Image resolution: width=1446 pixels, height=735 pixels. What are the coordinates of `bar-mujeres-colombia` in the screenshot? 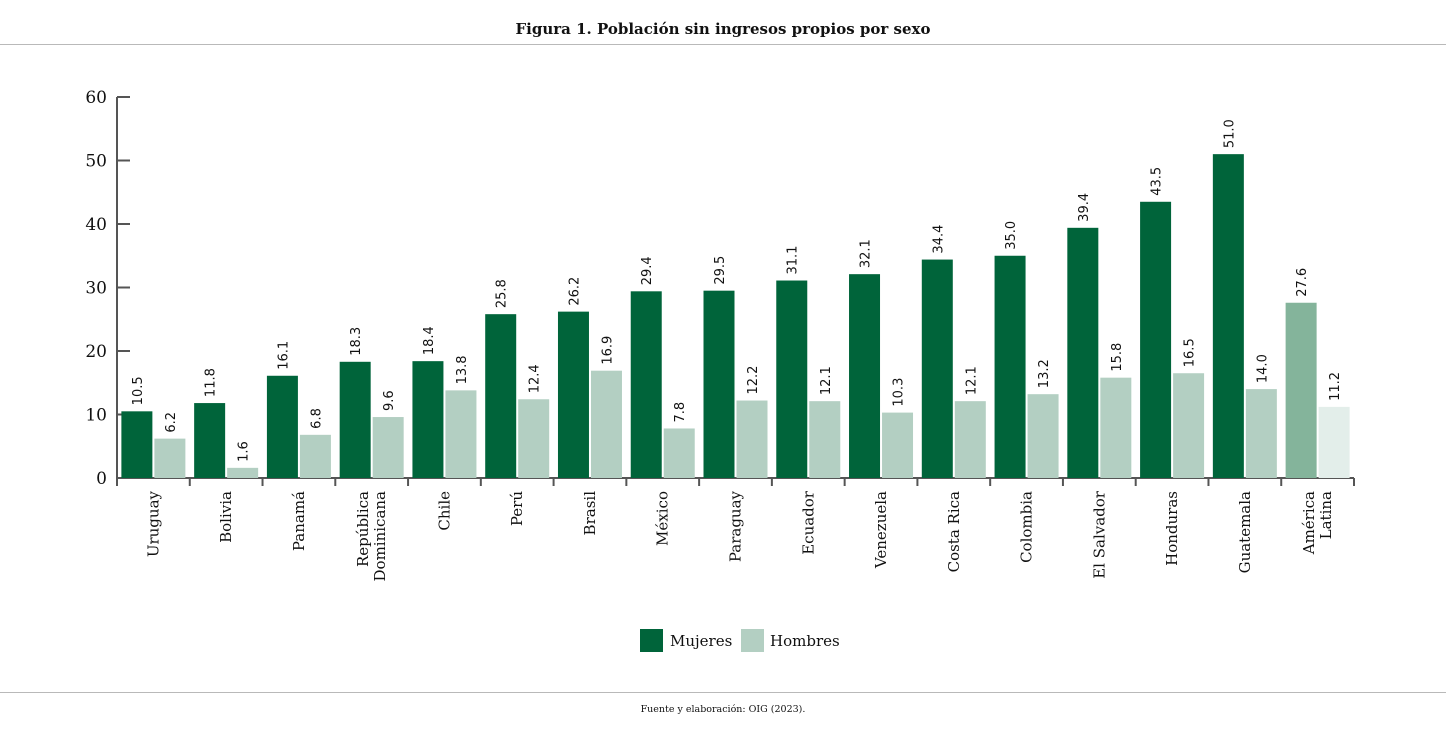 It's located at (1010, 366).